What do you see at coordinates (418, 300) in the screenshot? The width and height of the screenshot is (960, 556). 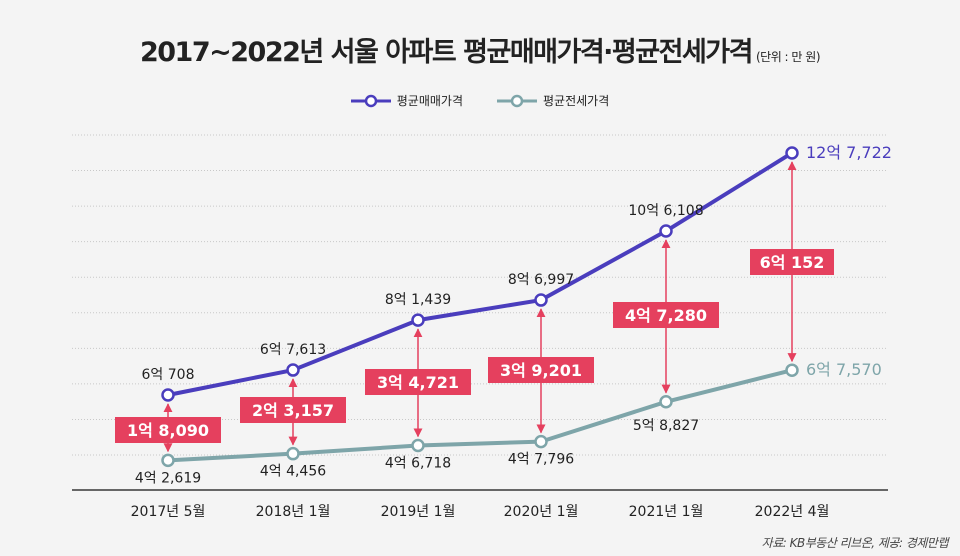 I see `sale-data-label: 8억 1,439` at bounding box center [418, 300].